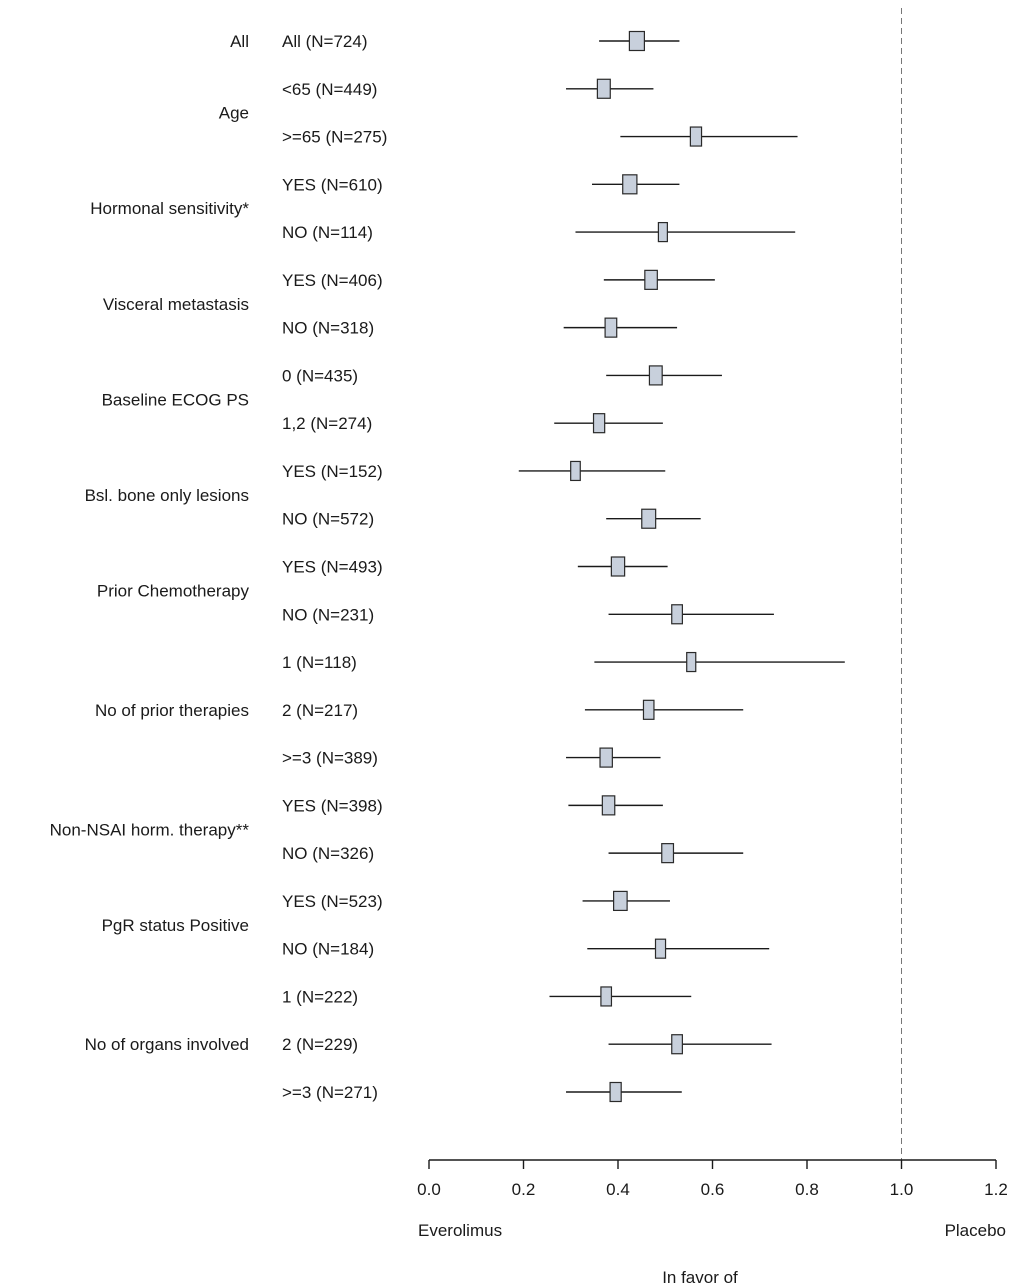 The width and height of the screenshot is (1012, 1285). Describe the element at coordinates (320, 996) in the screenshot. I see `row-label: 1 (N=222)` at that location.